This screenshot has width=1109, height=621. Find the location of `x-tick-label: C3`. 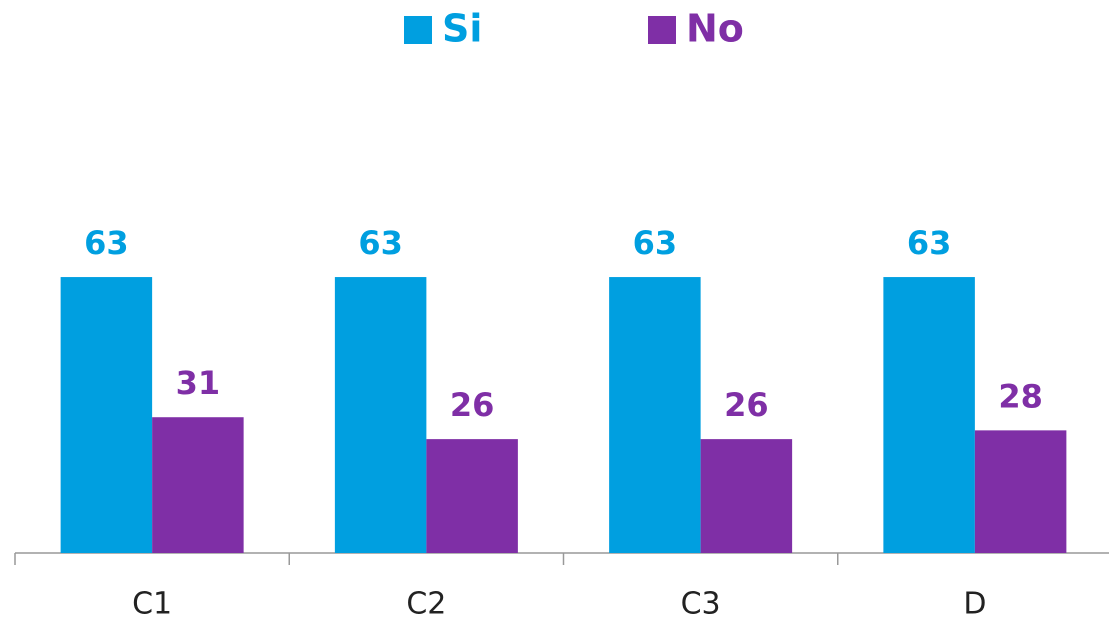

x-tick-label: C3 is located at coordinates (701, 604).